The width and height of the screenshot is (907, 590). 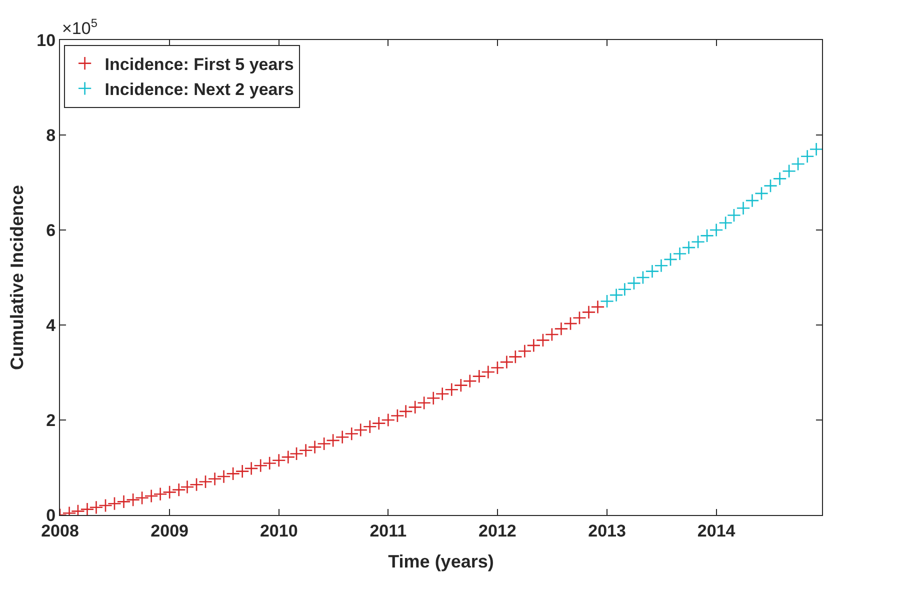 I want to click on x-tick-label: 2012, so click(x=497, y=530).